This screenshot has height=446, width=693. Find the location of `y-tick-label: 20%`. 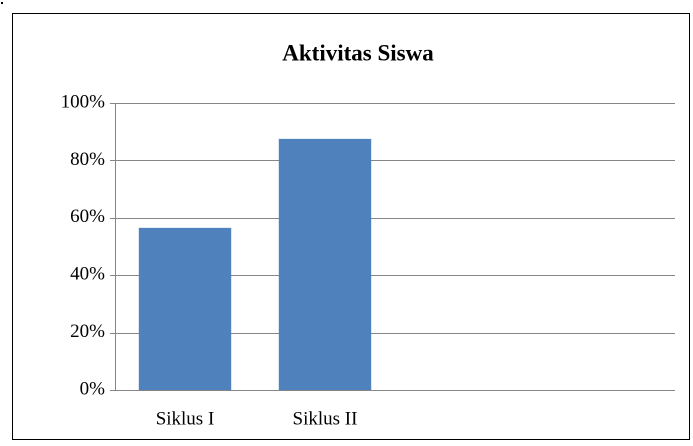

y-tick-label: 20% is located at coordinates (87, 331).